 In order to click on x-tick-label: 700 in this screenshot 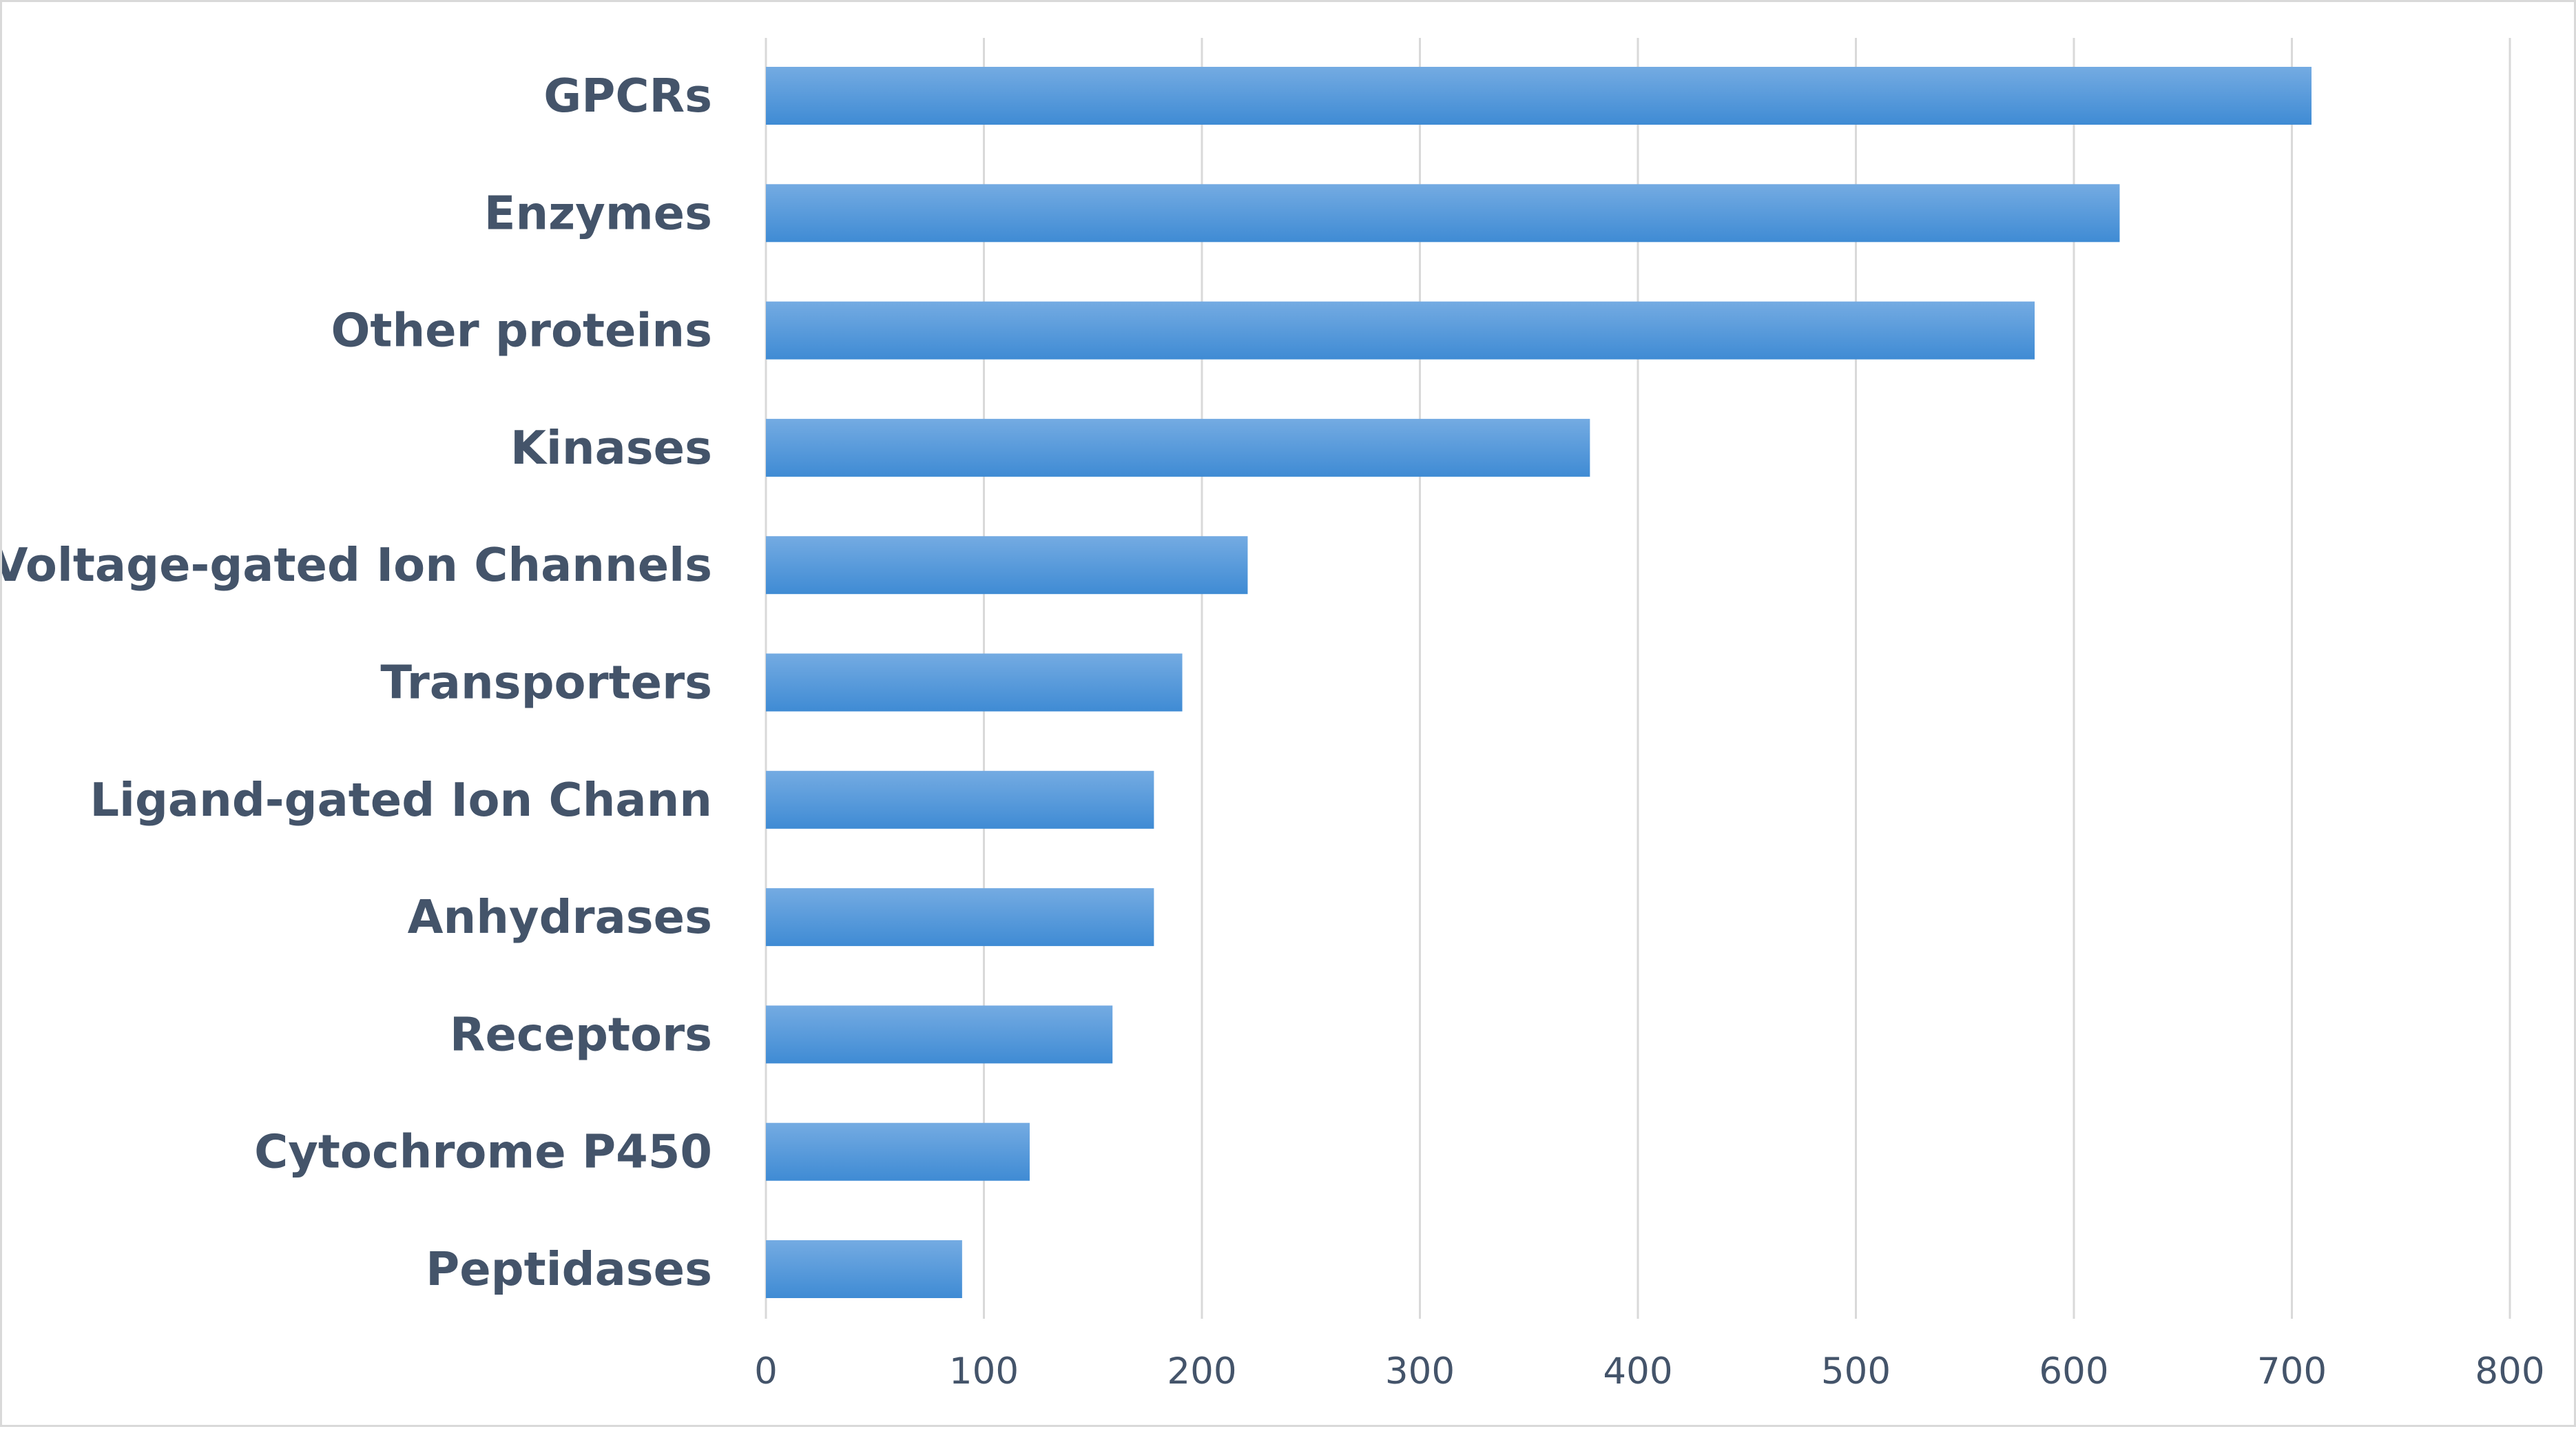, I will do `click(2292, 1371)`.